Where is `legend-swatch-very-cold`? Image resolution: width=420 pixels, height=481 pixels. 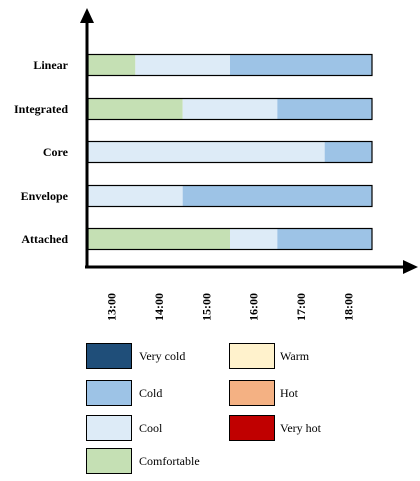
legend-swatch-very-cold is located at coordinates (109, 356).